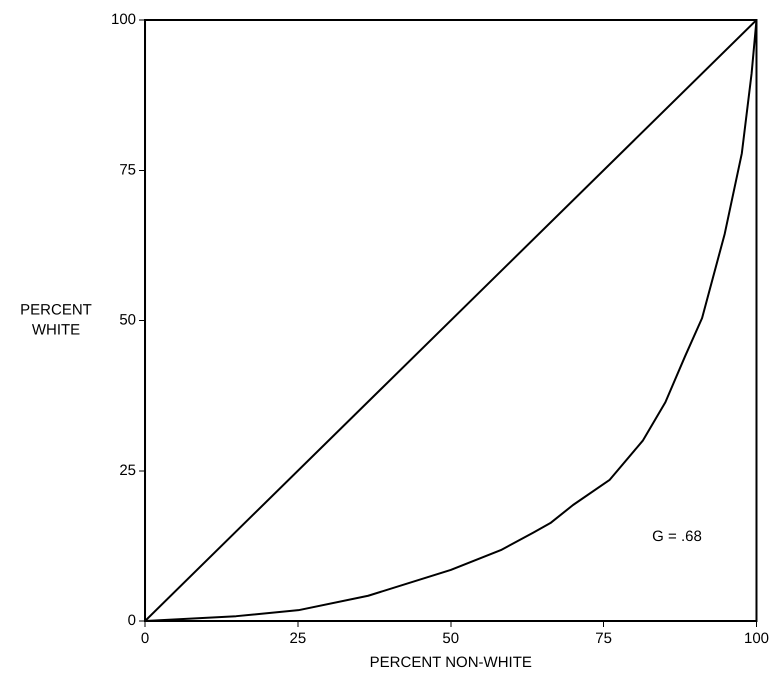 This screenshot has height=689, width=780. Describe the element at coordinates (127, 169) in the screenshot. I see `y-tick-label: 75` at that location.